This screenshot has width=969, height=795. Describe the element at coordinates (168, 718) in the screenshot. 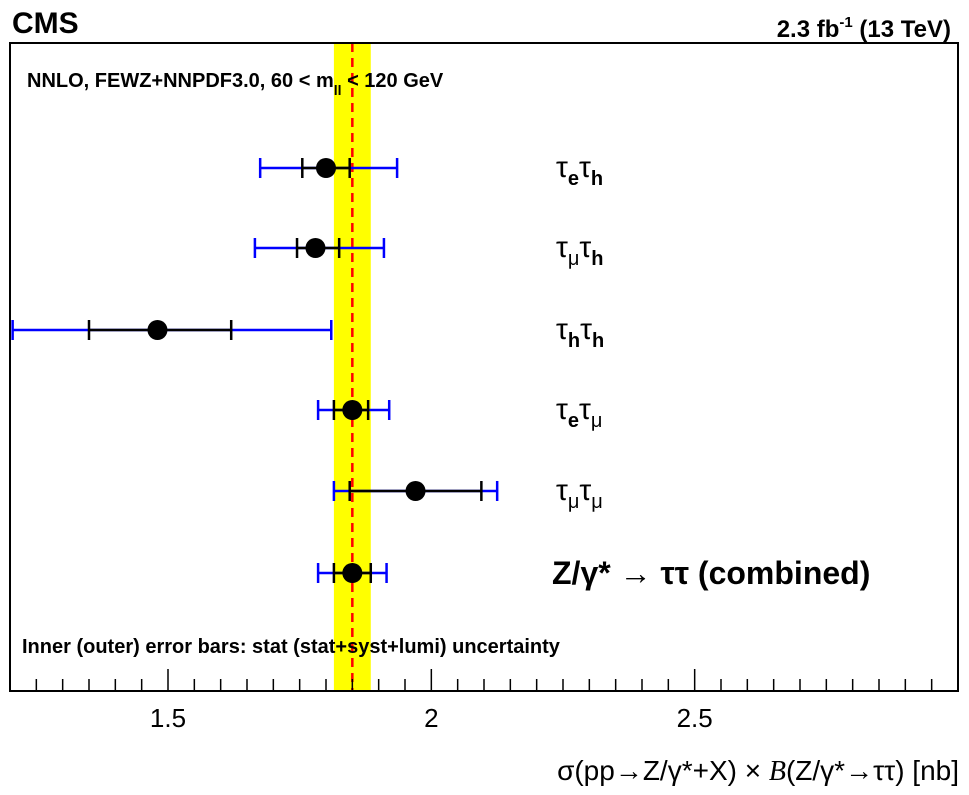

I see `x-tick-label: 1.5` at that location.